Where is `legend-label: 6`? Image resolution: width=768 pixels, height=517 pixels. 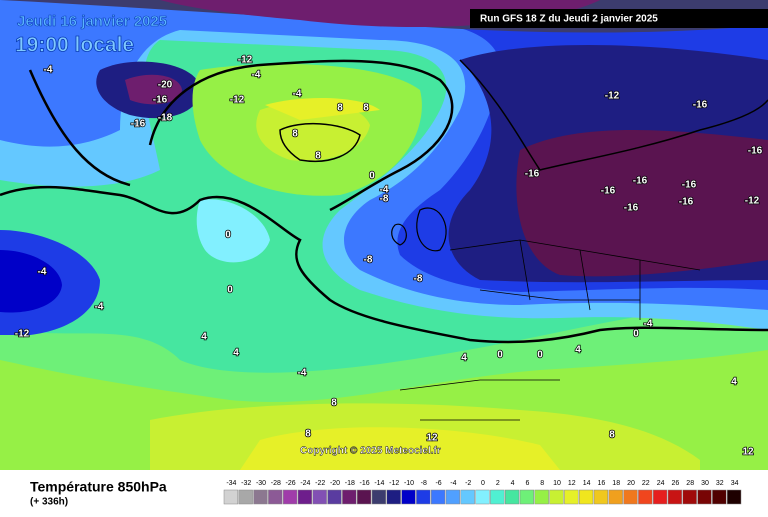
legend-label: 6 is located at coordinates (527, 483).